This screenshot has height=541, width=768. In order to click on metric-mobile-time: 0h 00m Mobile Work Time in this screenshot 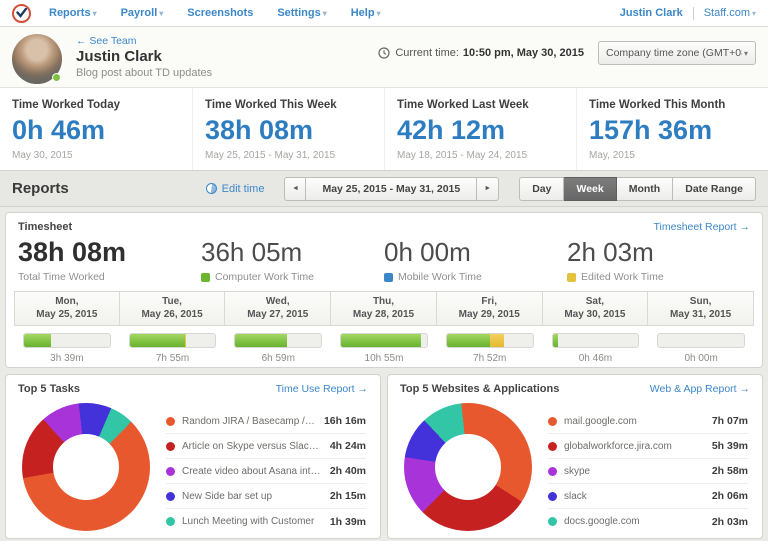, I will do `click(433, 260)`.